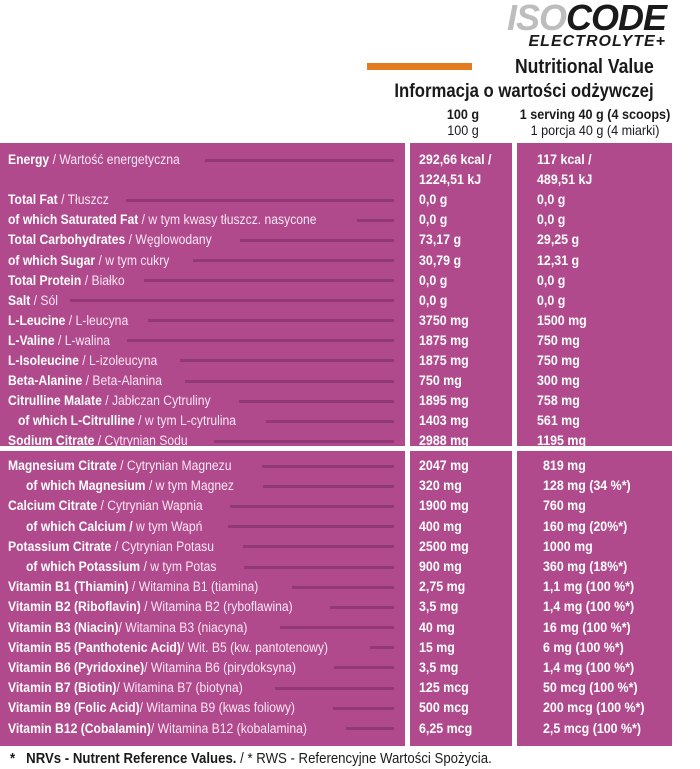  I want to click on nutrient-row: Sodium Citrate / Cytrynian Sodu, so click(202, 441).